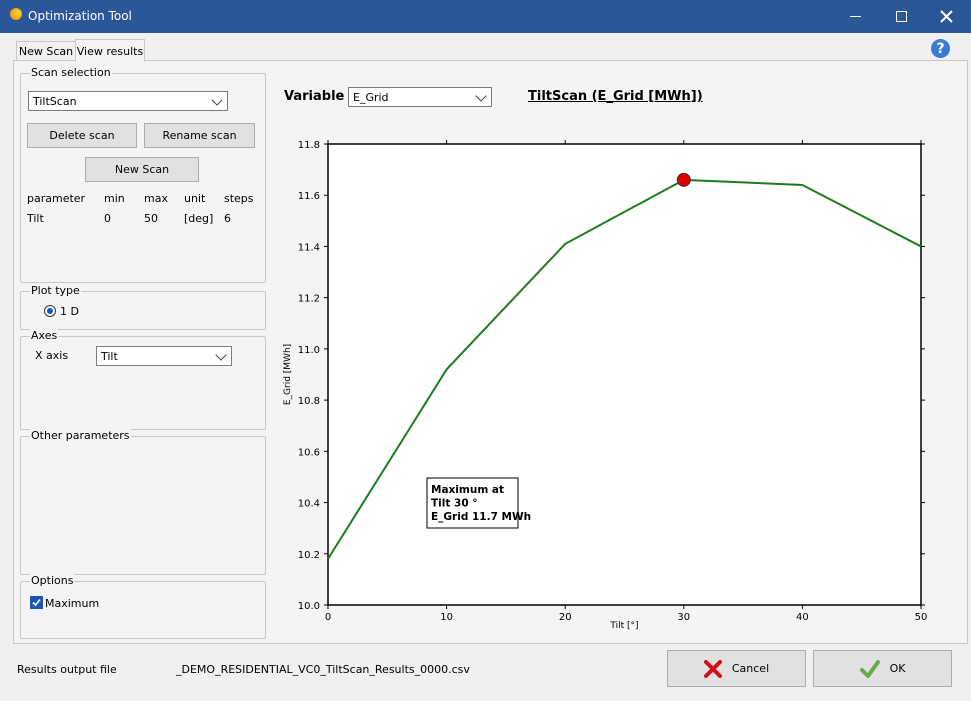  What do you see at coordinates (288, 374) in the screenshot?
I see `y-axis-title: E_Grid [MWh]` at bounding box center [288, 374].